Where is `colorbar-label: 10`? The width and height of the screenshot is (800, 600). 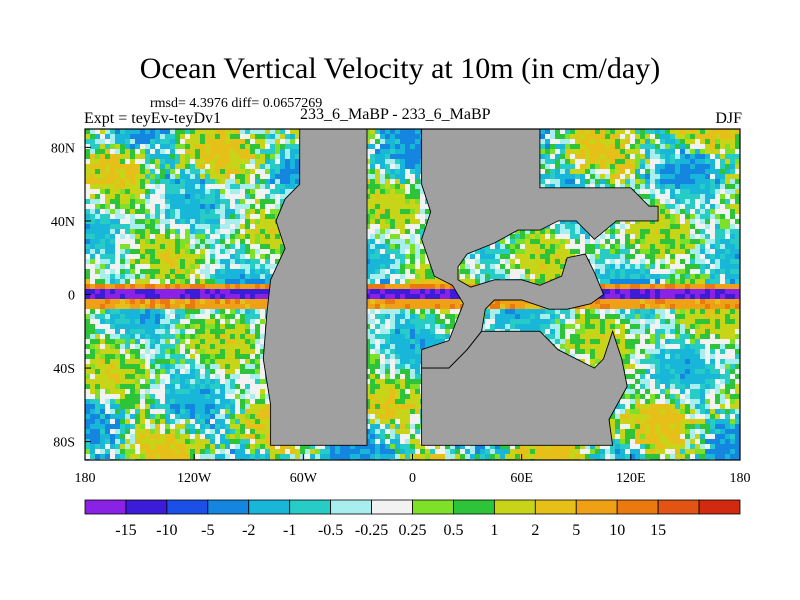
colorbar-label: 10 is located at coordinates (617, 530).